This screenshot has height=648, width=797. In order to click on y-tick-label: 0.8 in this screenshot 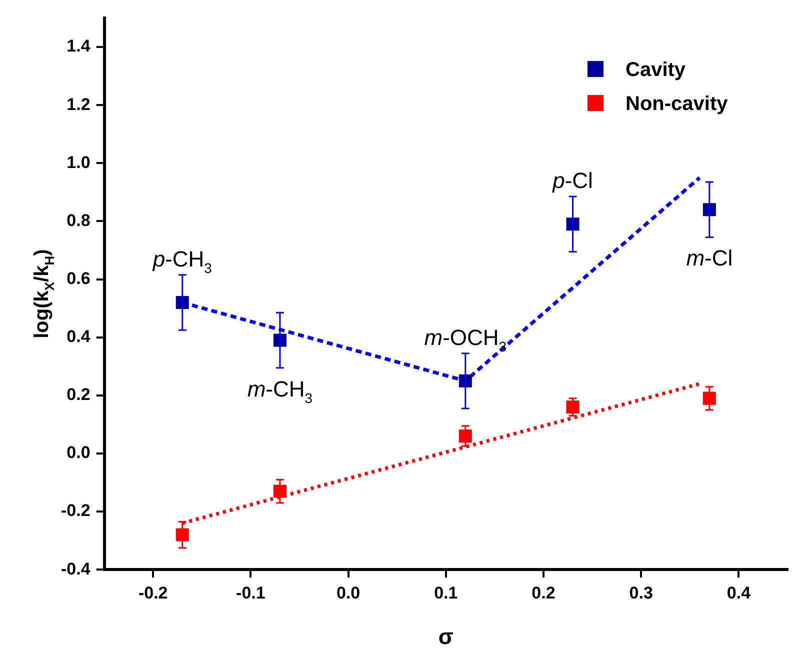, I will do `click(78, 220)`.